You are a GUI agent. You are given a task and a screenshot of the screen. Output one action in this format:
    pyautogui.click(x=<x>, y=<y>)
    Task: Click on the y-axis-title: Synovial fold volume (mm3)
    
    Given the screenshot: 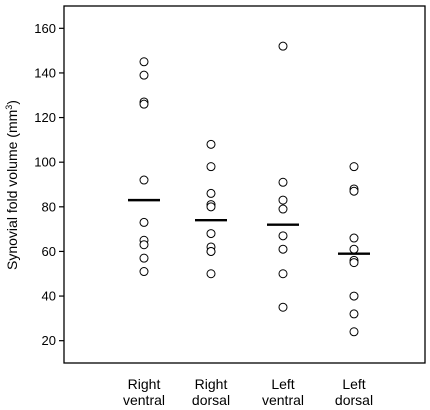 What is the action you would take?
    pyautogui.click(x=12, y=185)
    